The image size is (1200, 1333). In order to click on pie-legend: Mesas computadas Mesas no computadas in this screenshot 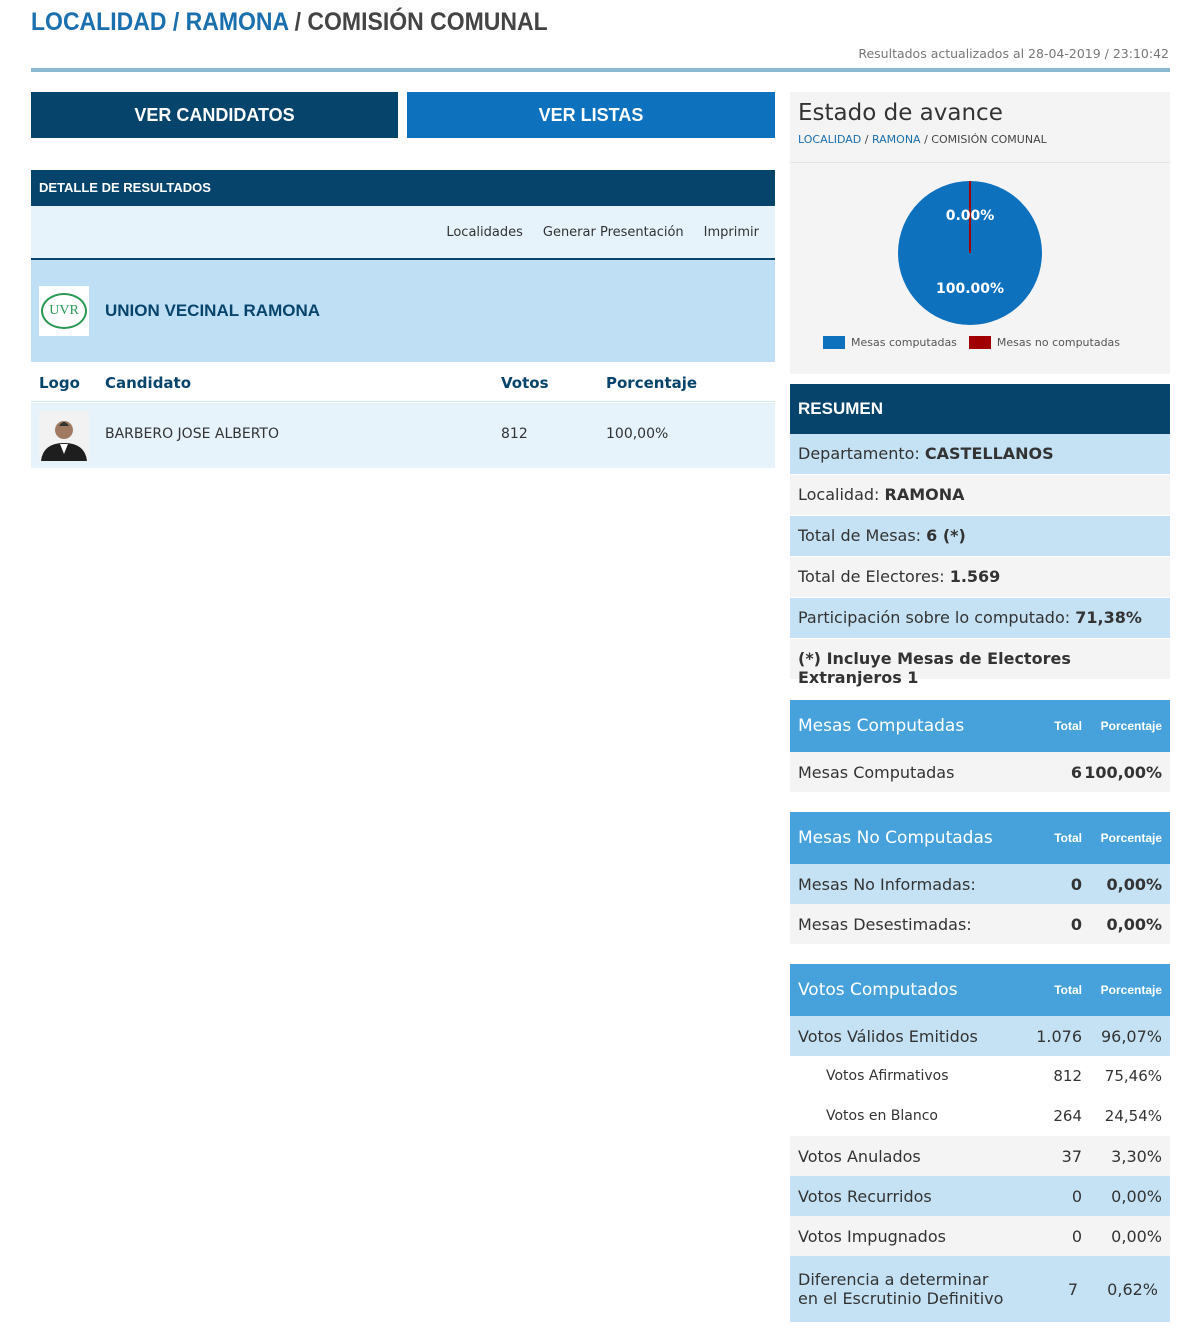, I will do `click(971, 342)`.